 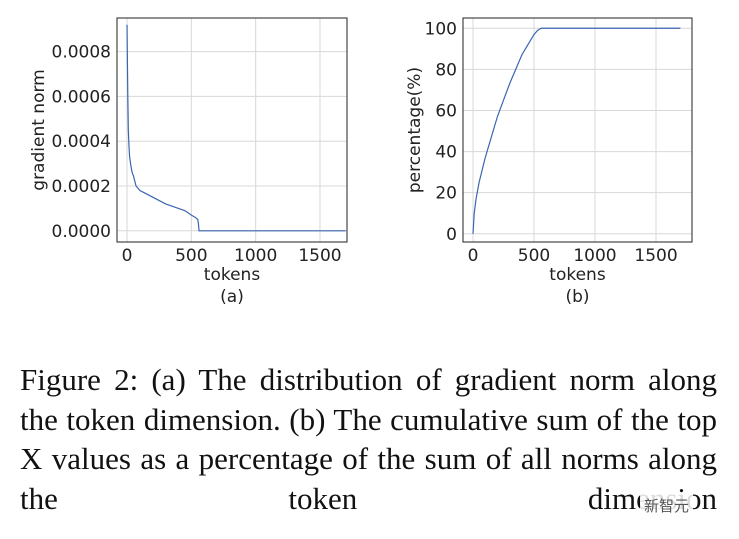 What do you see at coordinates (446, 153) in the screenshot?
I see `y-tick-label: 40` at bounding box center [446, 153].